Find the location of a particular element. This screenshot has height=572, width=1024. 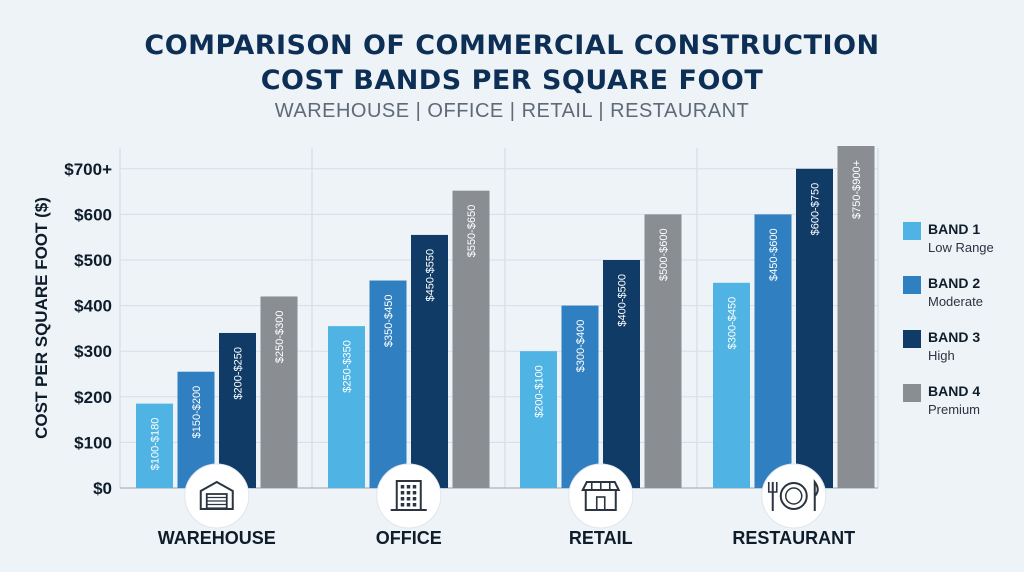

chart-title-line-2: COST BANDS PER SQUARE FOOT is located at coordinates (512, 80).